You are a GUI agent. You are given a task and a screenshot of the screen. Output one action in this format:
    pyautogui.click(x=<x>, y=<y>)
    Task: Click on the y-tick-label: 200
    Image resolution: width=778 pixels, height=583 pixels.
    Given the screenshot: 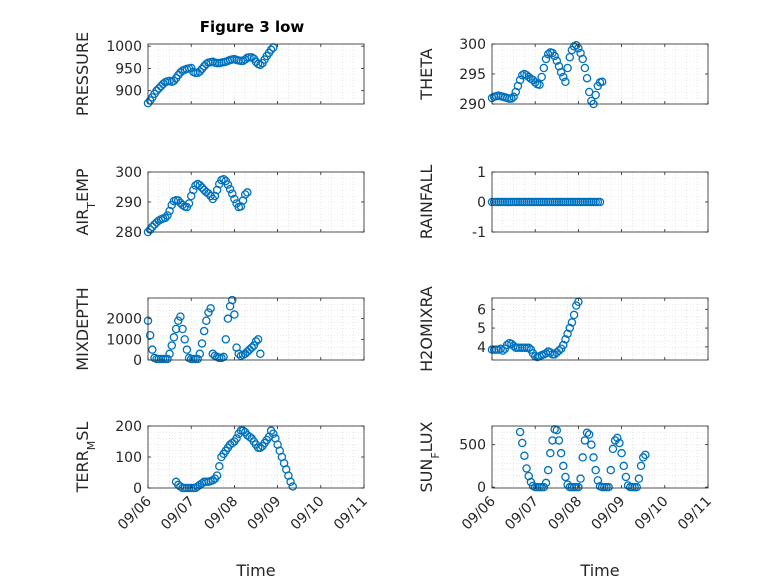 What is the action you would take?
    pyautogui.click(x=128, y=427)
    